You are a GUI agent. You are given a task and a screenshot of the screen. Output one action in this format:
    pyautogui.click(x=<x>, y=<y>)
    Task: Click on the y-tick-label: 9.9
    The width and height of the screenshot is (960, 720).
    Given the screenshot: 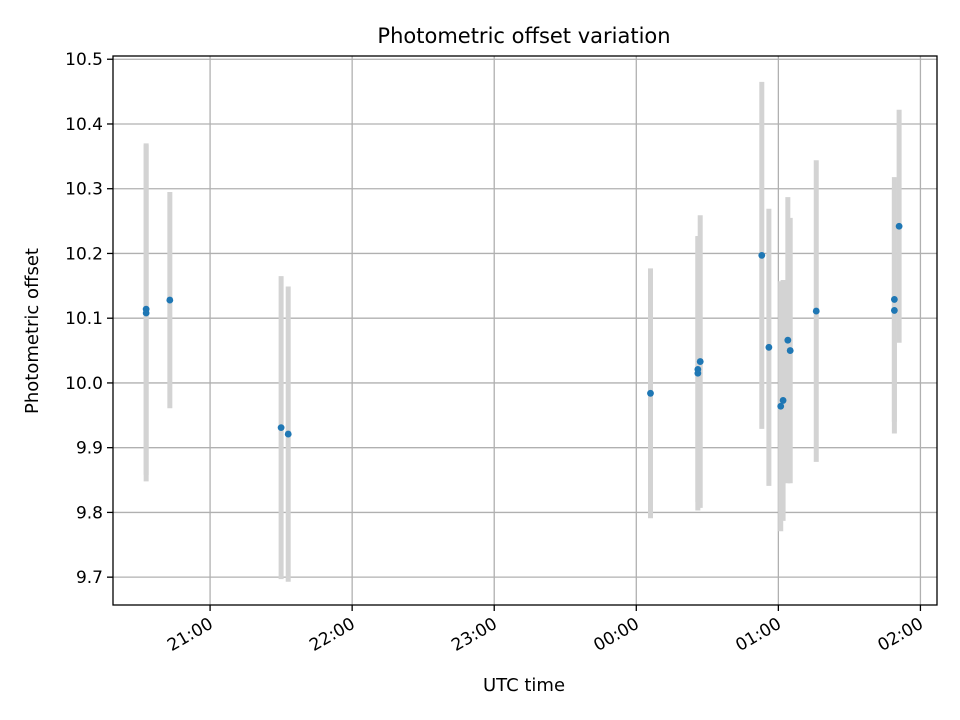 What is the action you would take?
    pyautogui.click(x=89, y=449)
    